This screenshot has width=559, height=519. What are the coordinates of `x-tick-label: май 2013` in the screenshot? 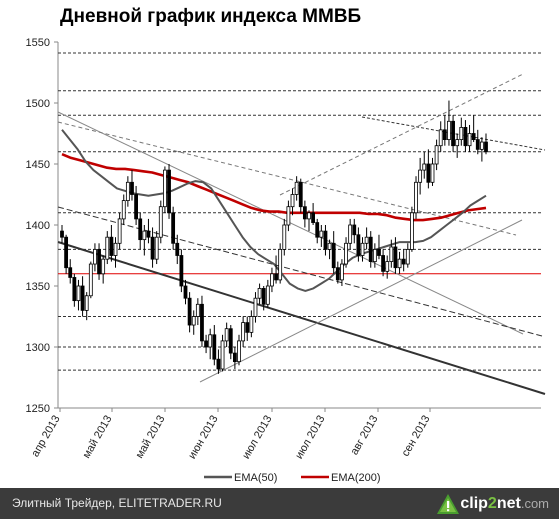 It's located at (98, 437).